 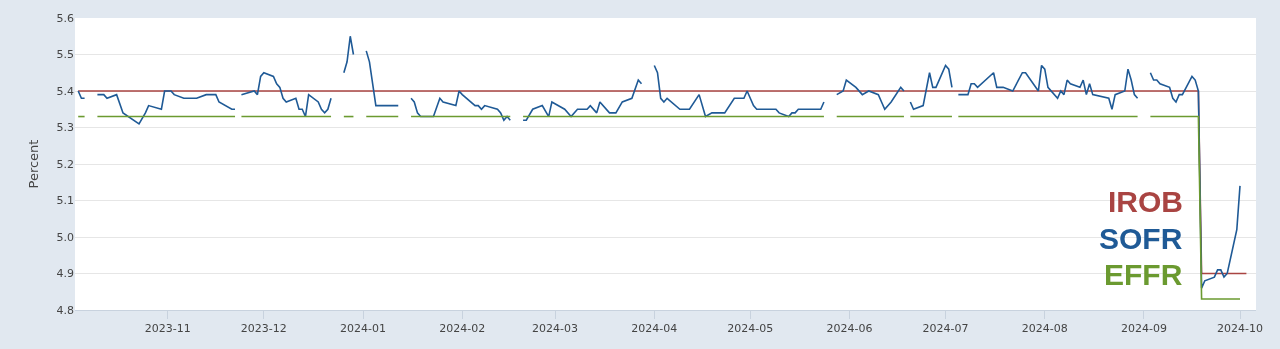 I want to click on y-tick-label: 5.3, so click(x=65, y=128).